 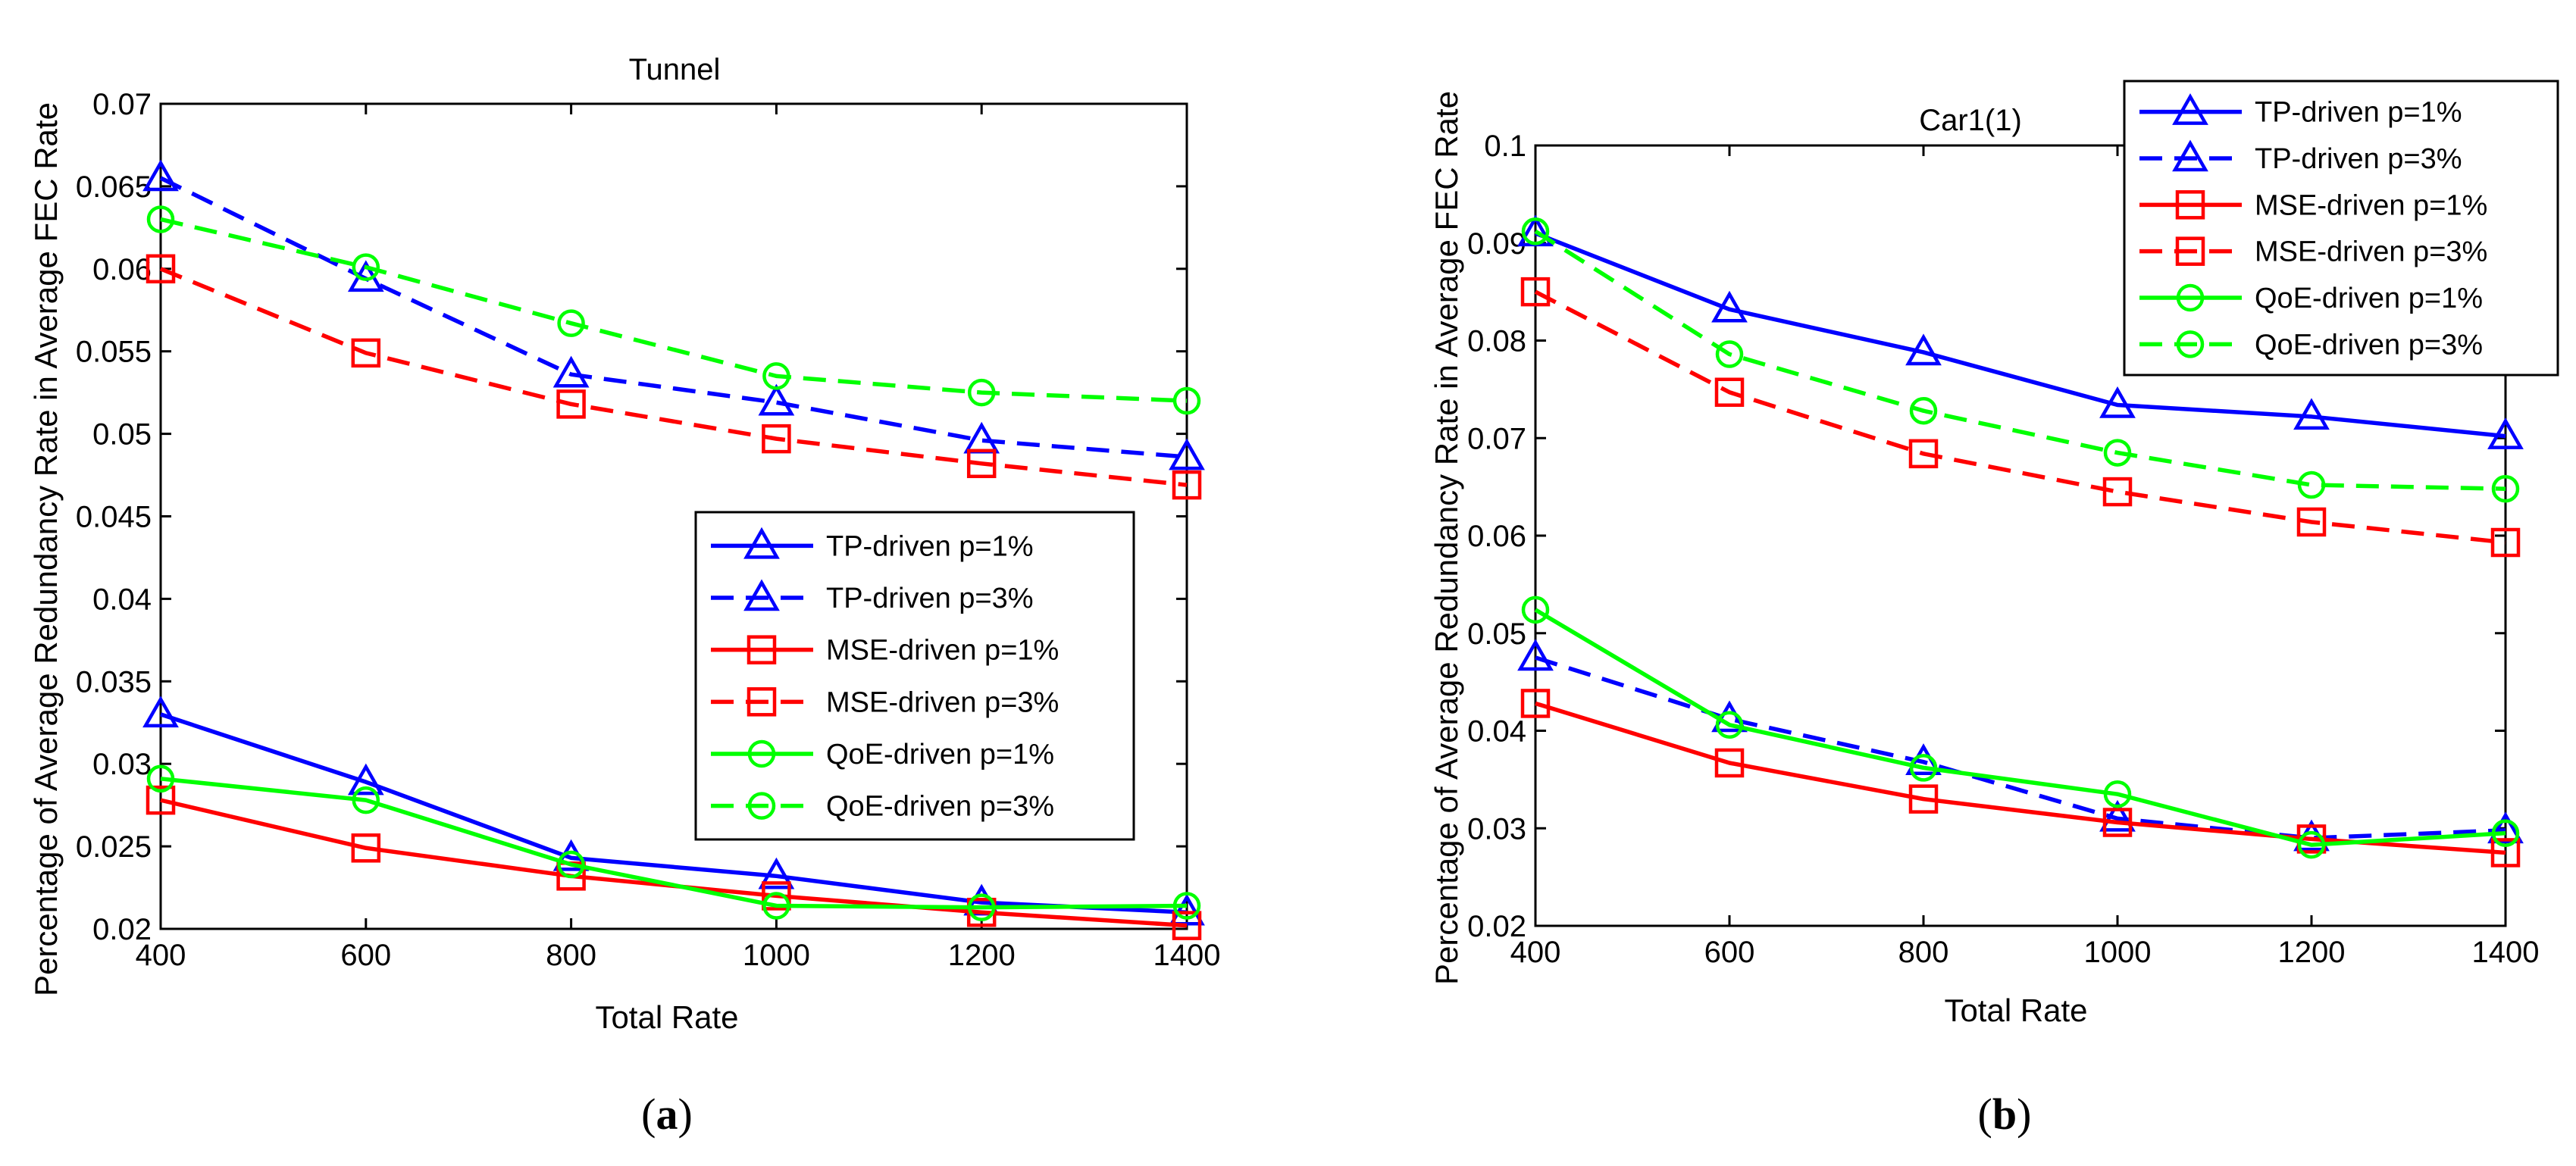 I want to click on chart-b-x-tick-label: 1200, so click(x=2312, y=952).